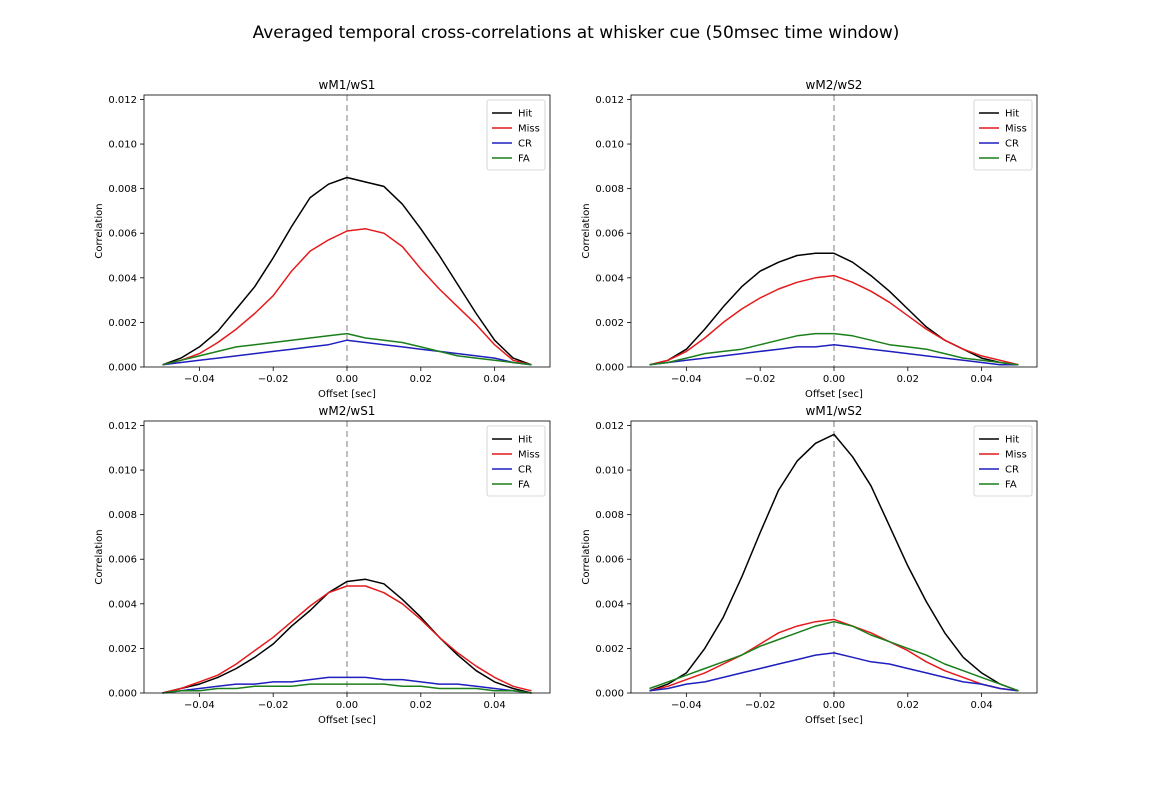 Image resolution: width=1152 pixels, height=792 pixels. I want to click on subplot-title: wM2/wS1, so click(347, 411).